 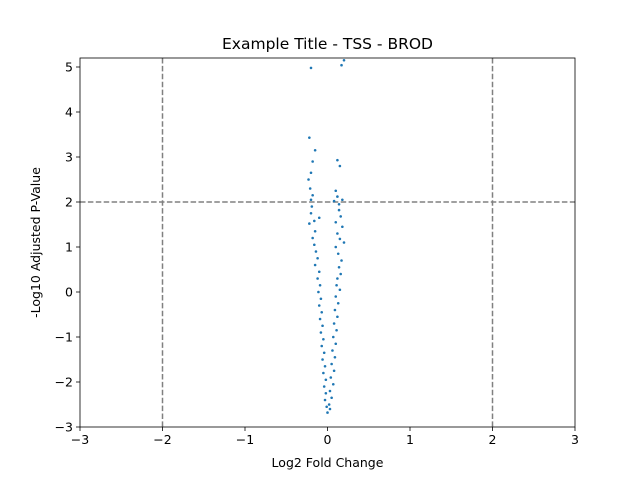 What do you see at coordinates (69, 202) in the screenshot?
I see `y-tick-label: 2` at bounding box center [69, 202].